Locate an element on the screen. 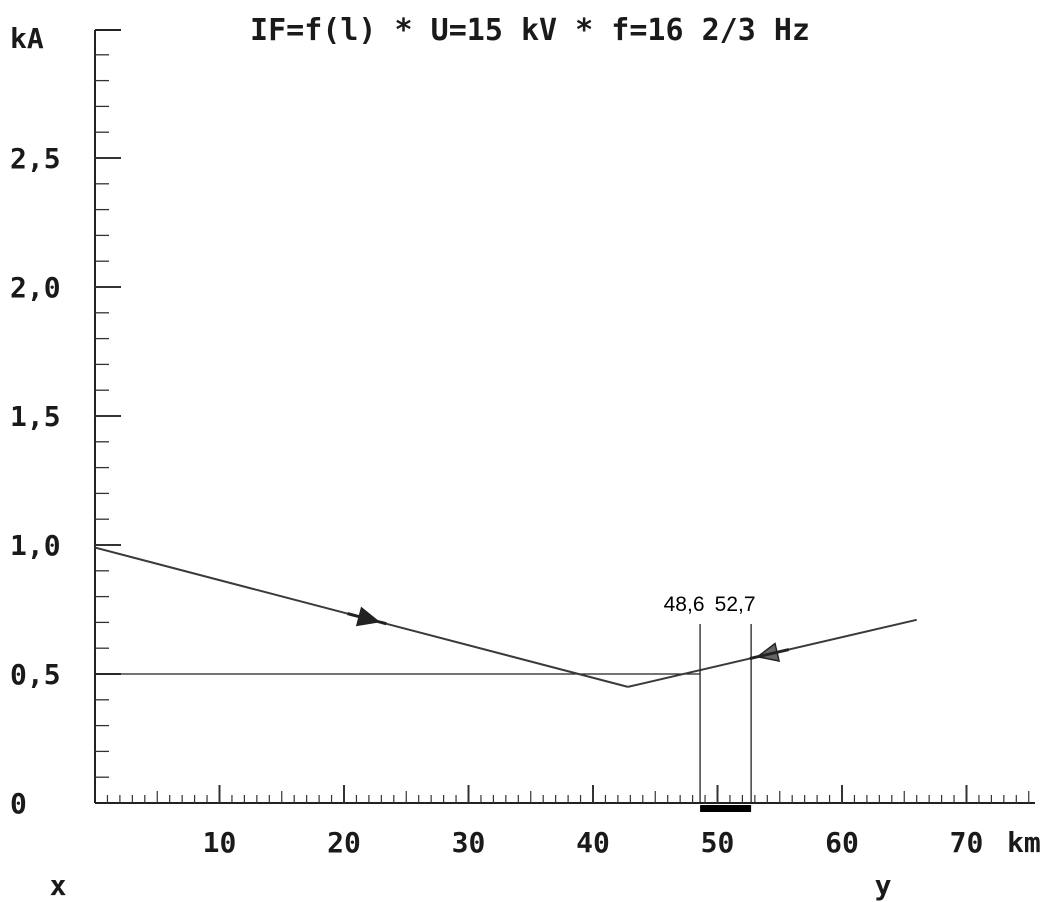 This screenshot has width=1045, height=902. x-tick-label: 20 is located at coordinates (344, 842).